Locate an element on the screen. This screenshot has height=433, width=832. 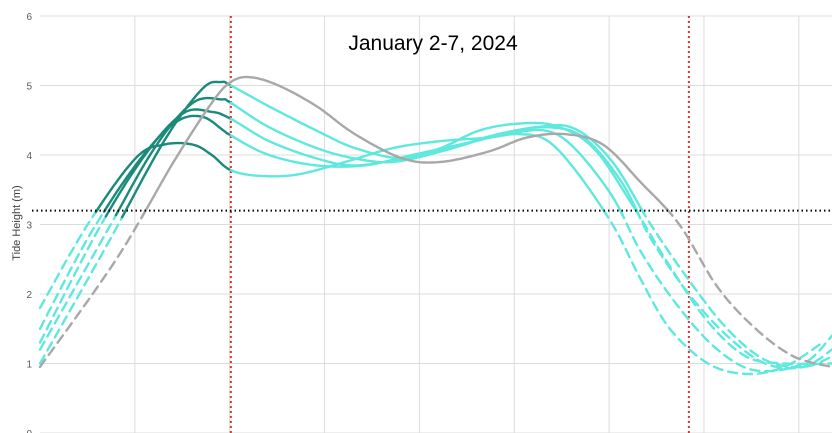
y-tick-label: 5 is located at coordinates (29, 87).